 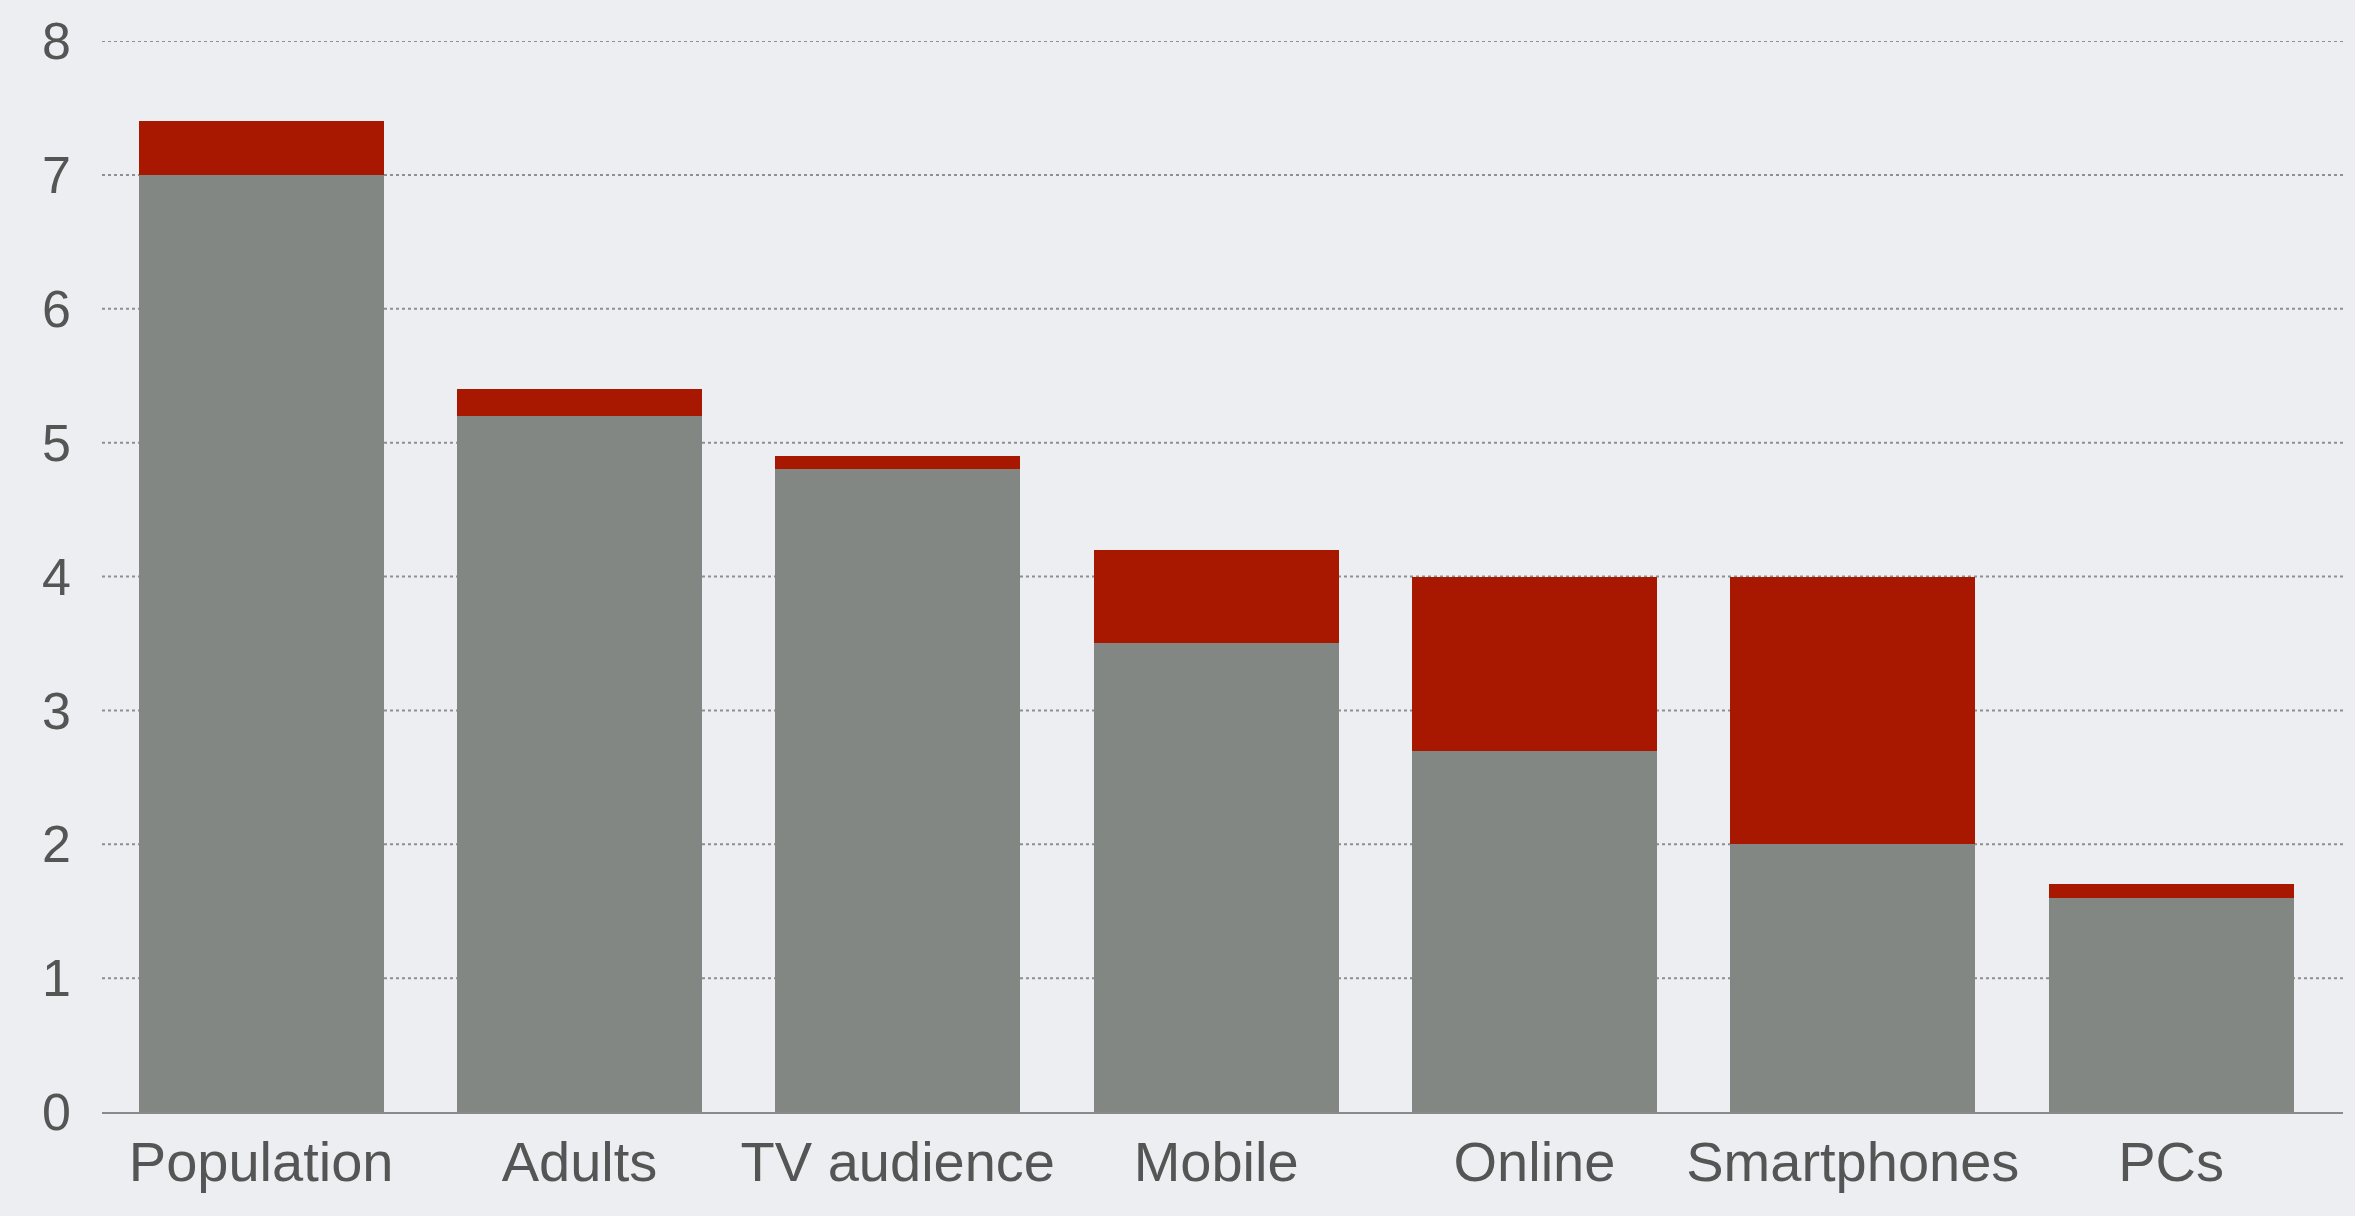 I want to click on y-tick-label: 0, so click(x=56, y=1112).